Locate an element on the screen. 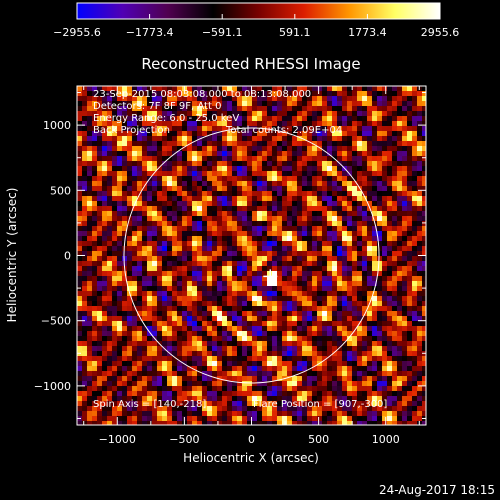  annotation-method: Back Projection is located at coordinates (131, 130).